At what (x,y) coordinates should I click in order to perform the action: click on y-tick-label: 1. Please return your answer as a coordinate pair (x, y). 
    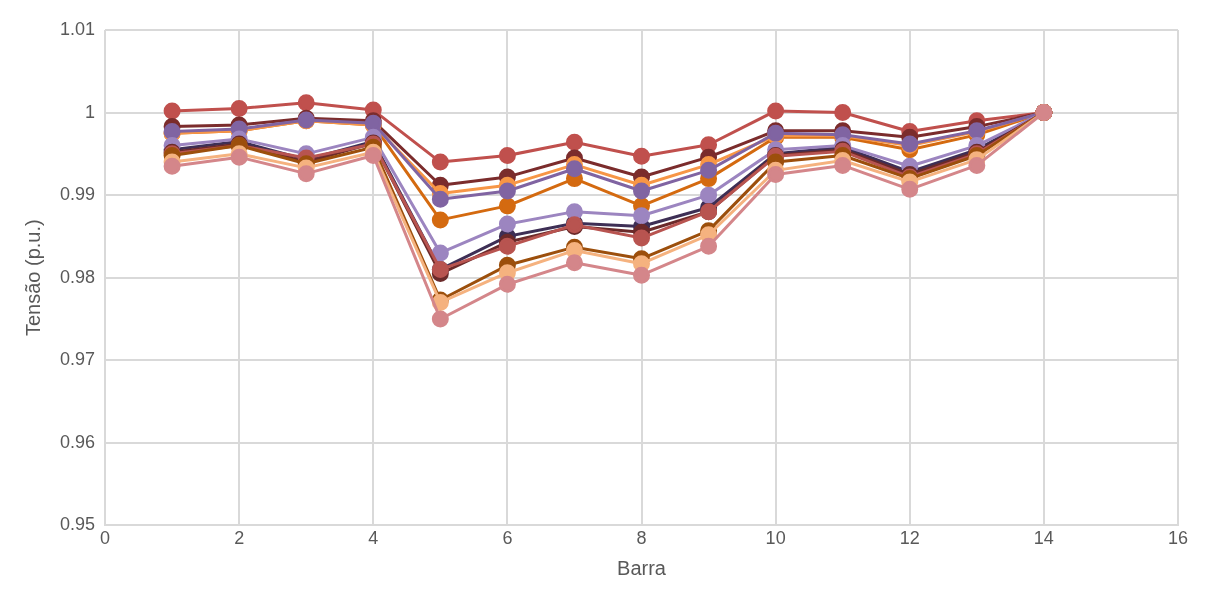
    Looking at the image, I should click on (90, 111).